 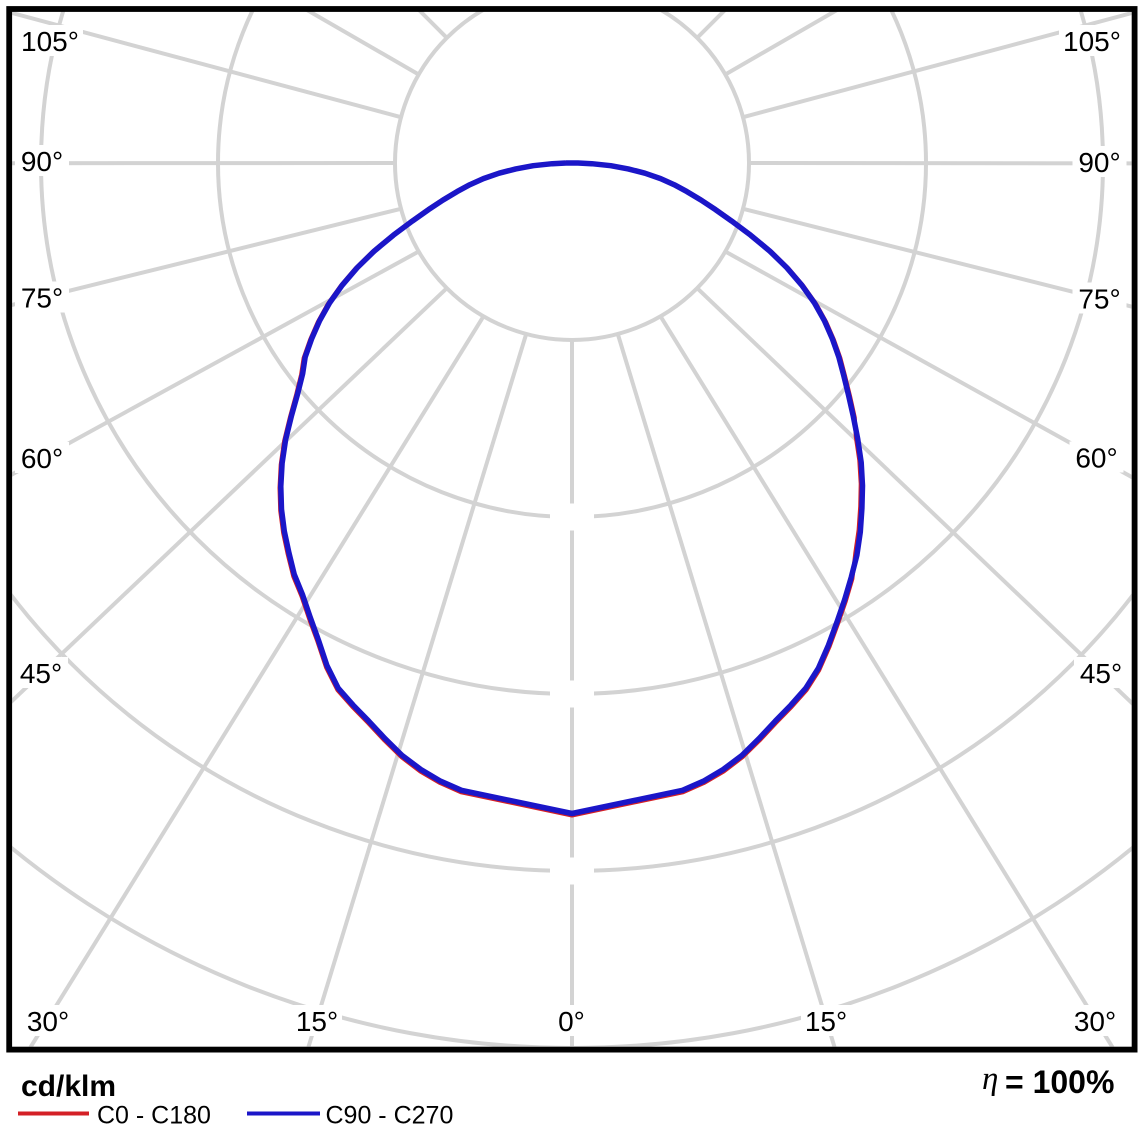 I want to click on svg-text: η, so click(x=990, y=1079).